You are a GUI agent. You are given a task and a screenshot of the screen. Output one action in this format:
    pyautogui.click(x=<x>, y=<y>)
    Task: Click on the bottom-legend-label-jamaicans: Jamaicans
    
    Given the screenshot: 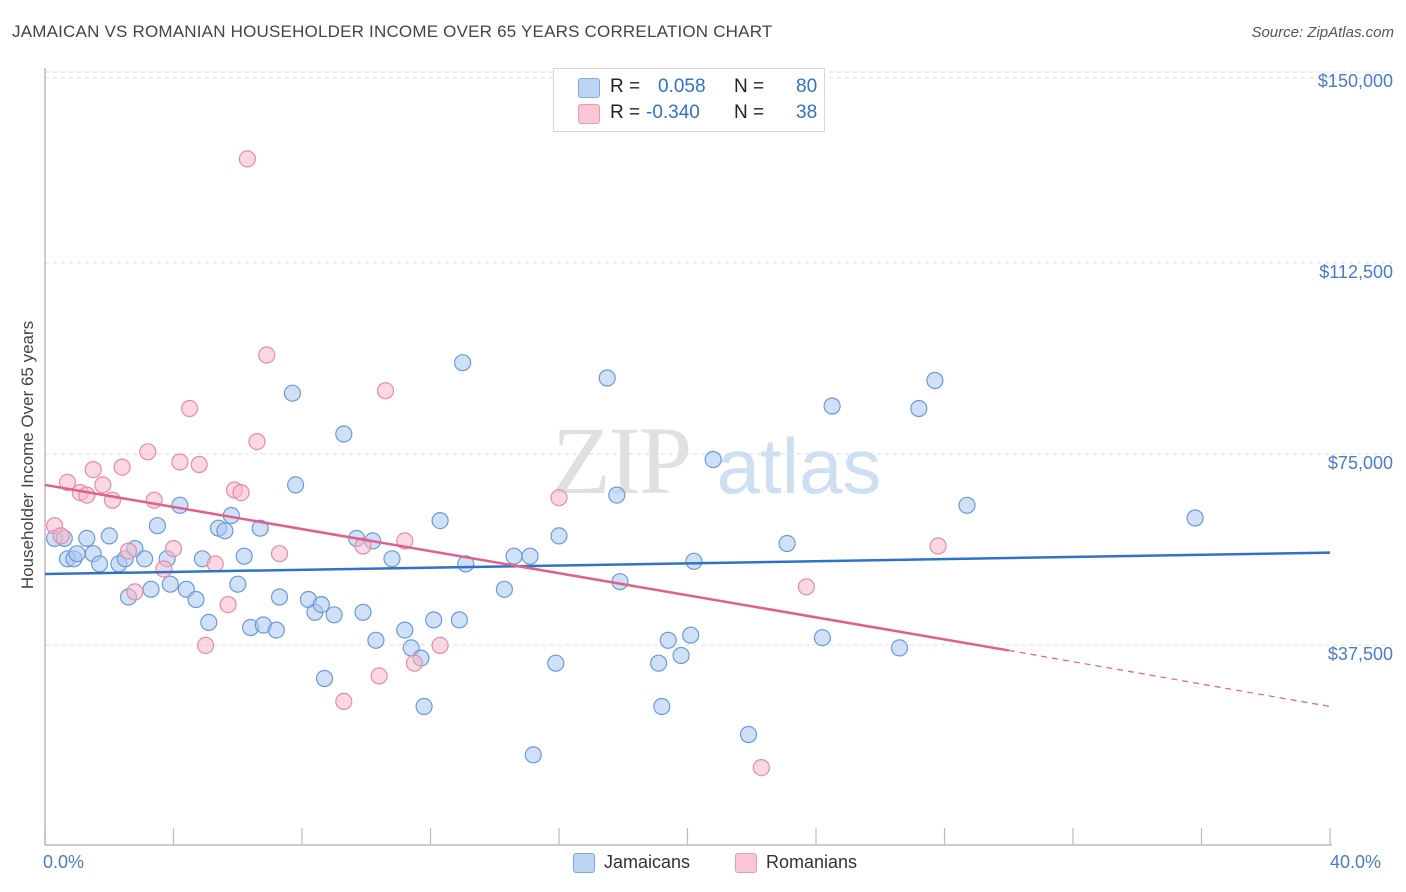 What is the action you would take?
    pyautogui.click(x=647, y=862)
    